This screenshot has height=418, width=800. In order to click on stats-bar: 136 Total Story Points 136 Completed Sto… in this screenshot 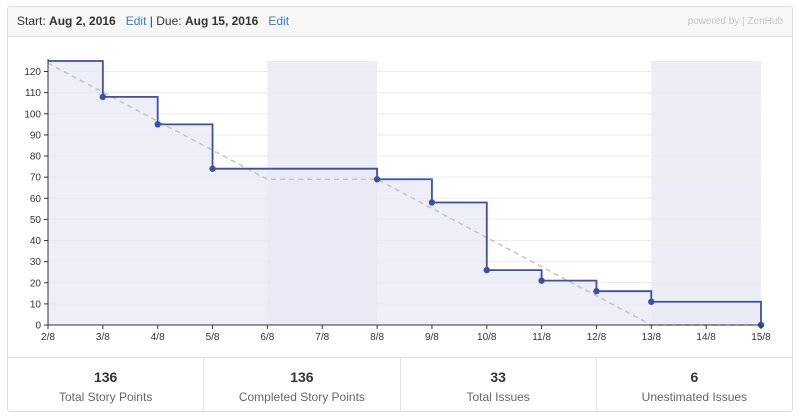, I will do `click(400, 384)`.